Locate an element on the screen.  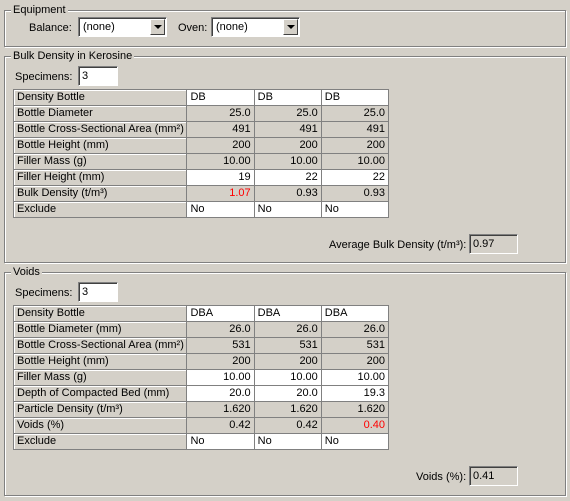
balance-dropdown: (none) is located at coordinates (122, 27).